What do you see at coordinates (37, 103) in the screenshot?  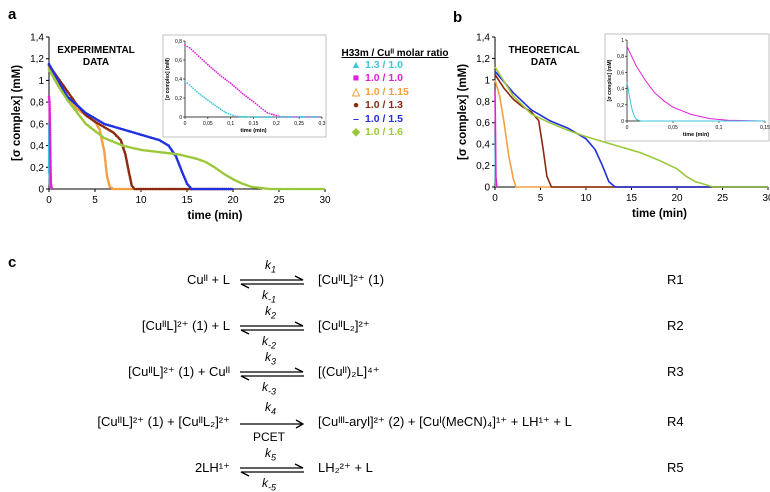 I see `y-tick-label: 0,8` at bounding box center [37, 103].